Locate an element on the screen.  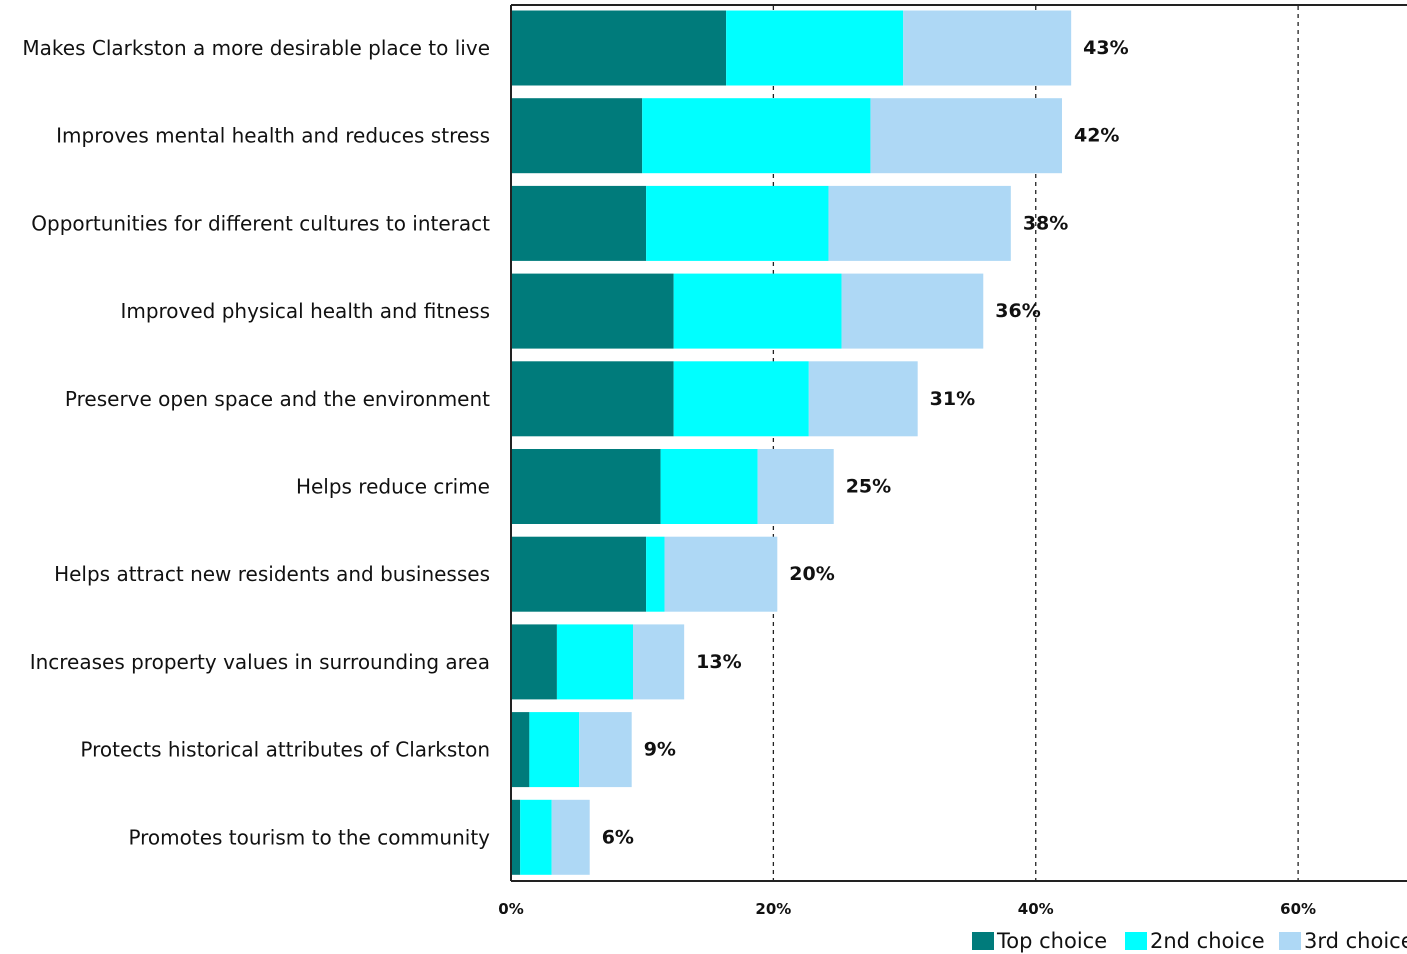
x-tick-label: 60% is located at coordinates (1298, 909).